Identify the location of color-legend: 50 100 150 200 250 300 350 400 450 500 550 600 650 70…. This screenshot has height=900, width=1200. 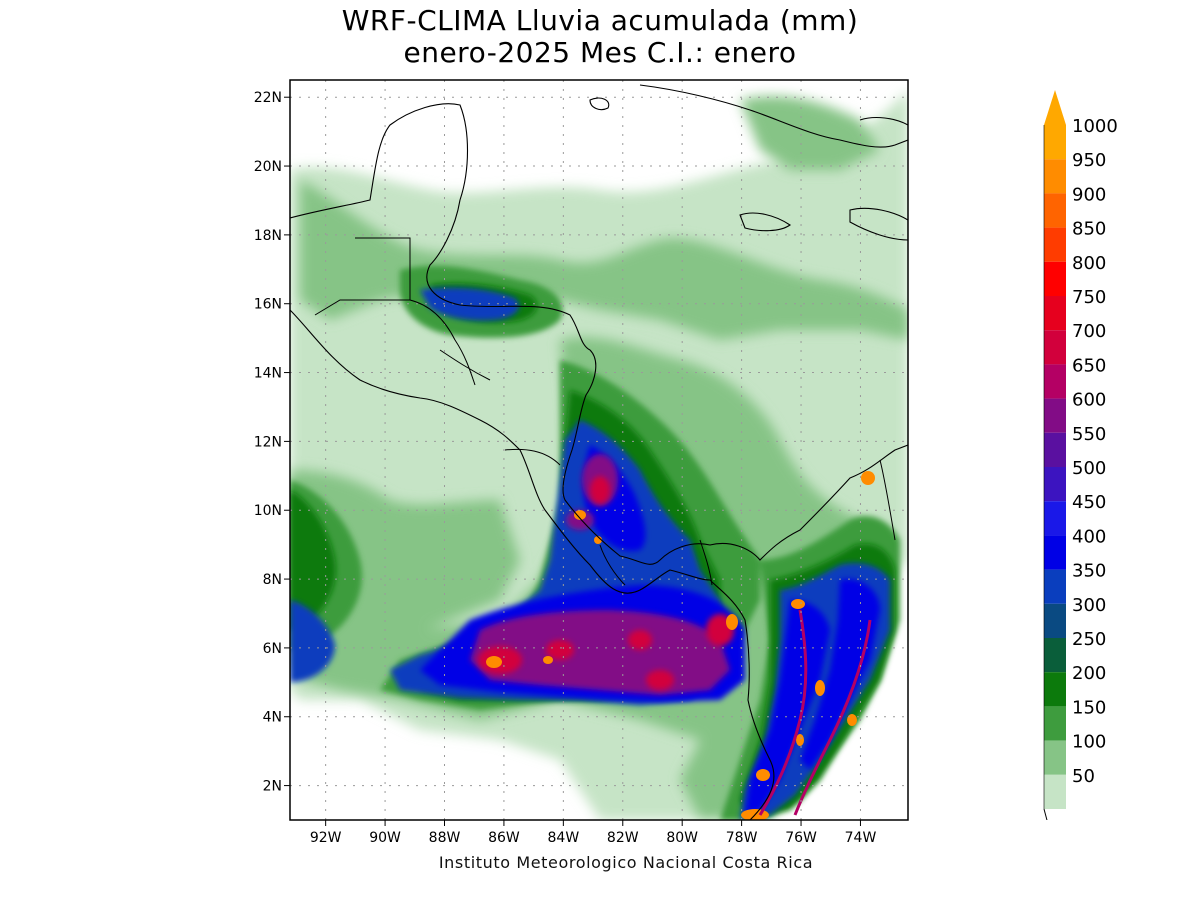
(1080, 455).